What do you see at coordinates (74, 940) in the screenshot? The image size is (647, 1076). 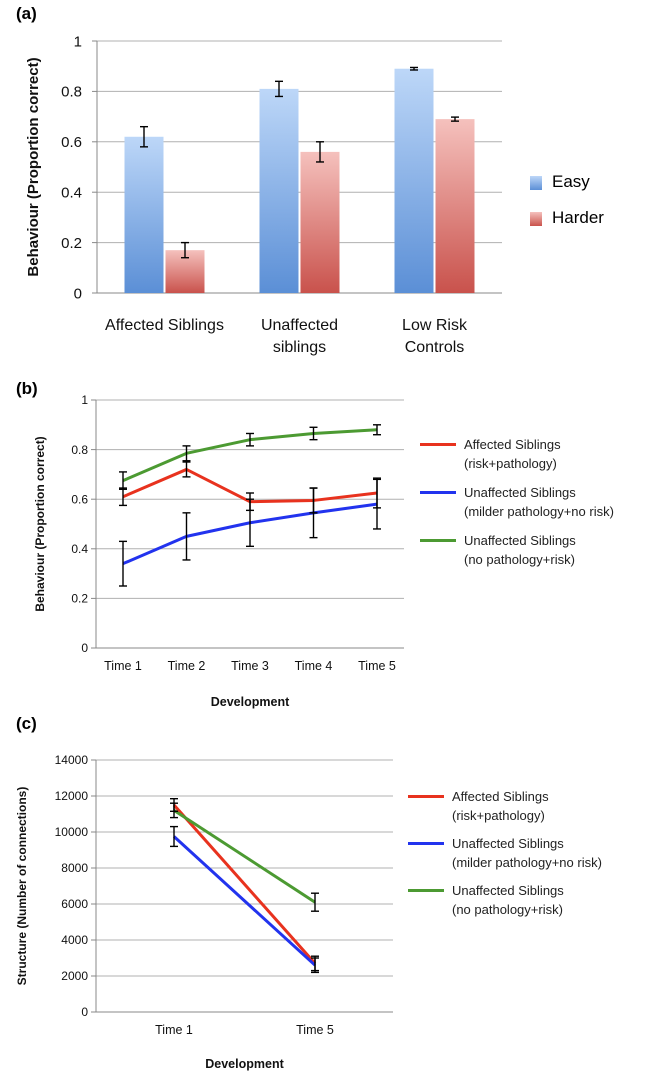 I see `y-tick-label: 4000` at bounding box center [74, 940].